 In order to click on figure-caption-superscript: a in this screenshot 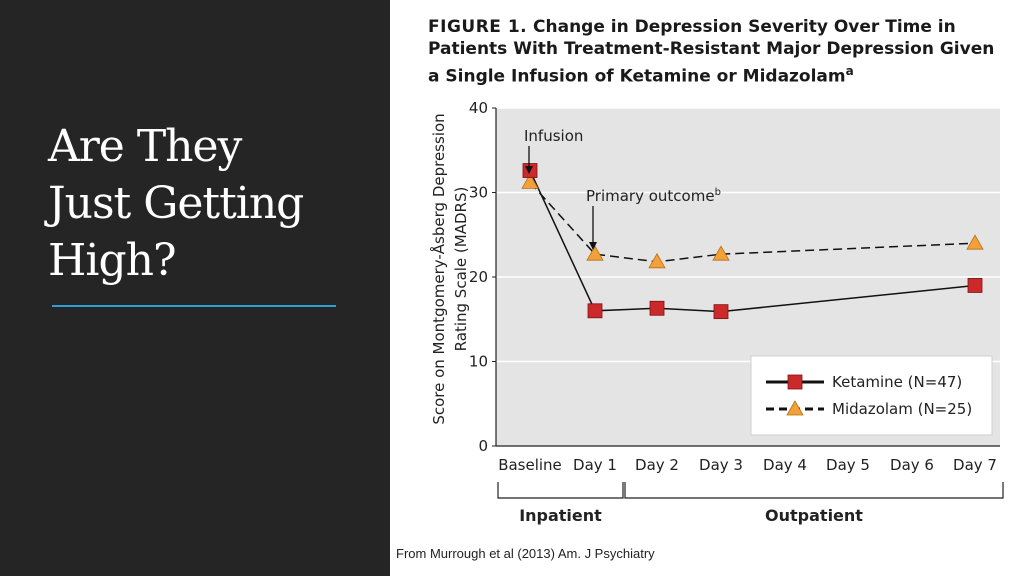, I will do `click(849, 71)`.